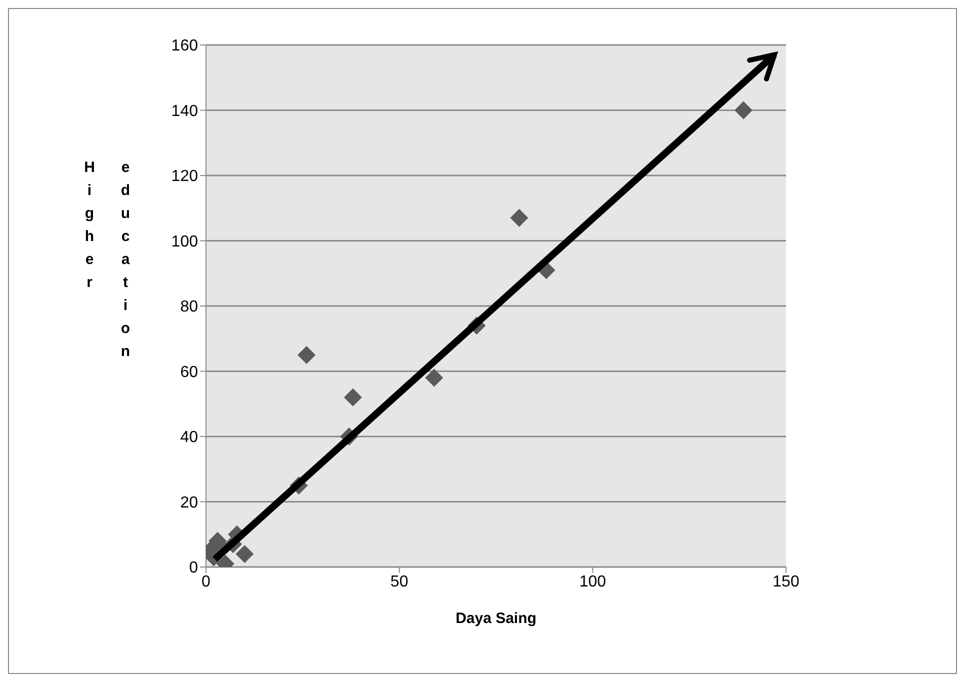  I want to click on y-tick-label: 40, so click(189, 437).